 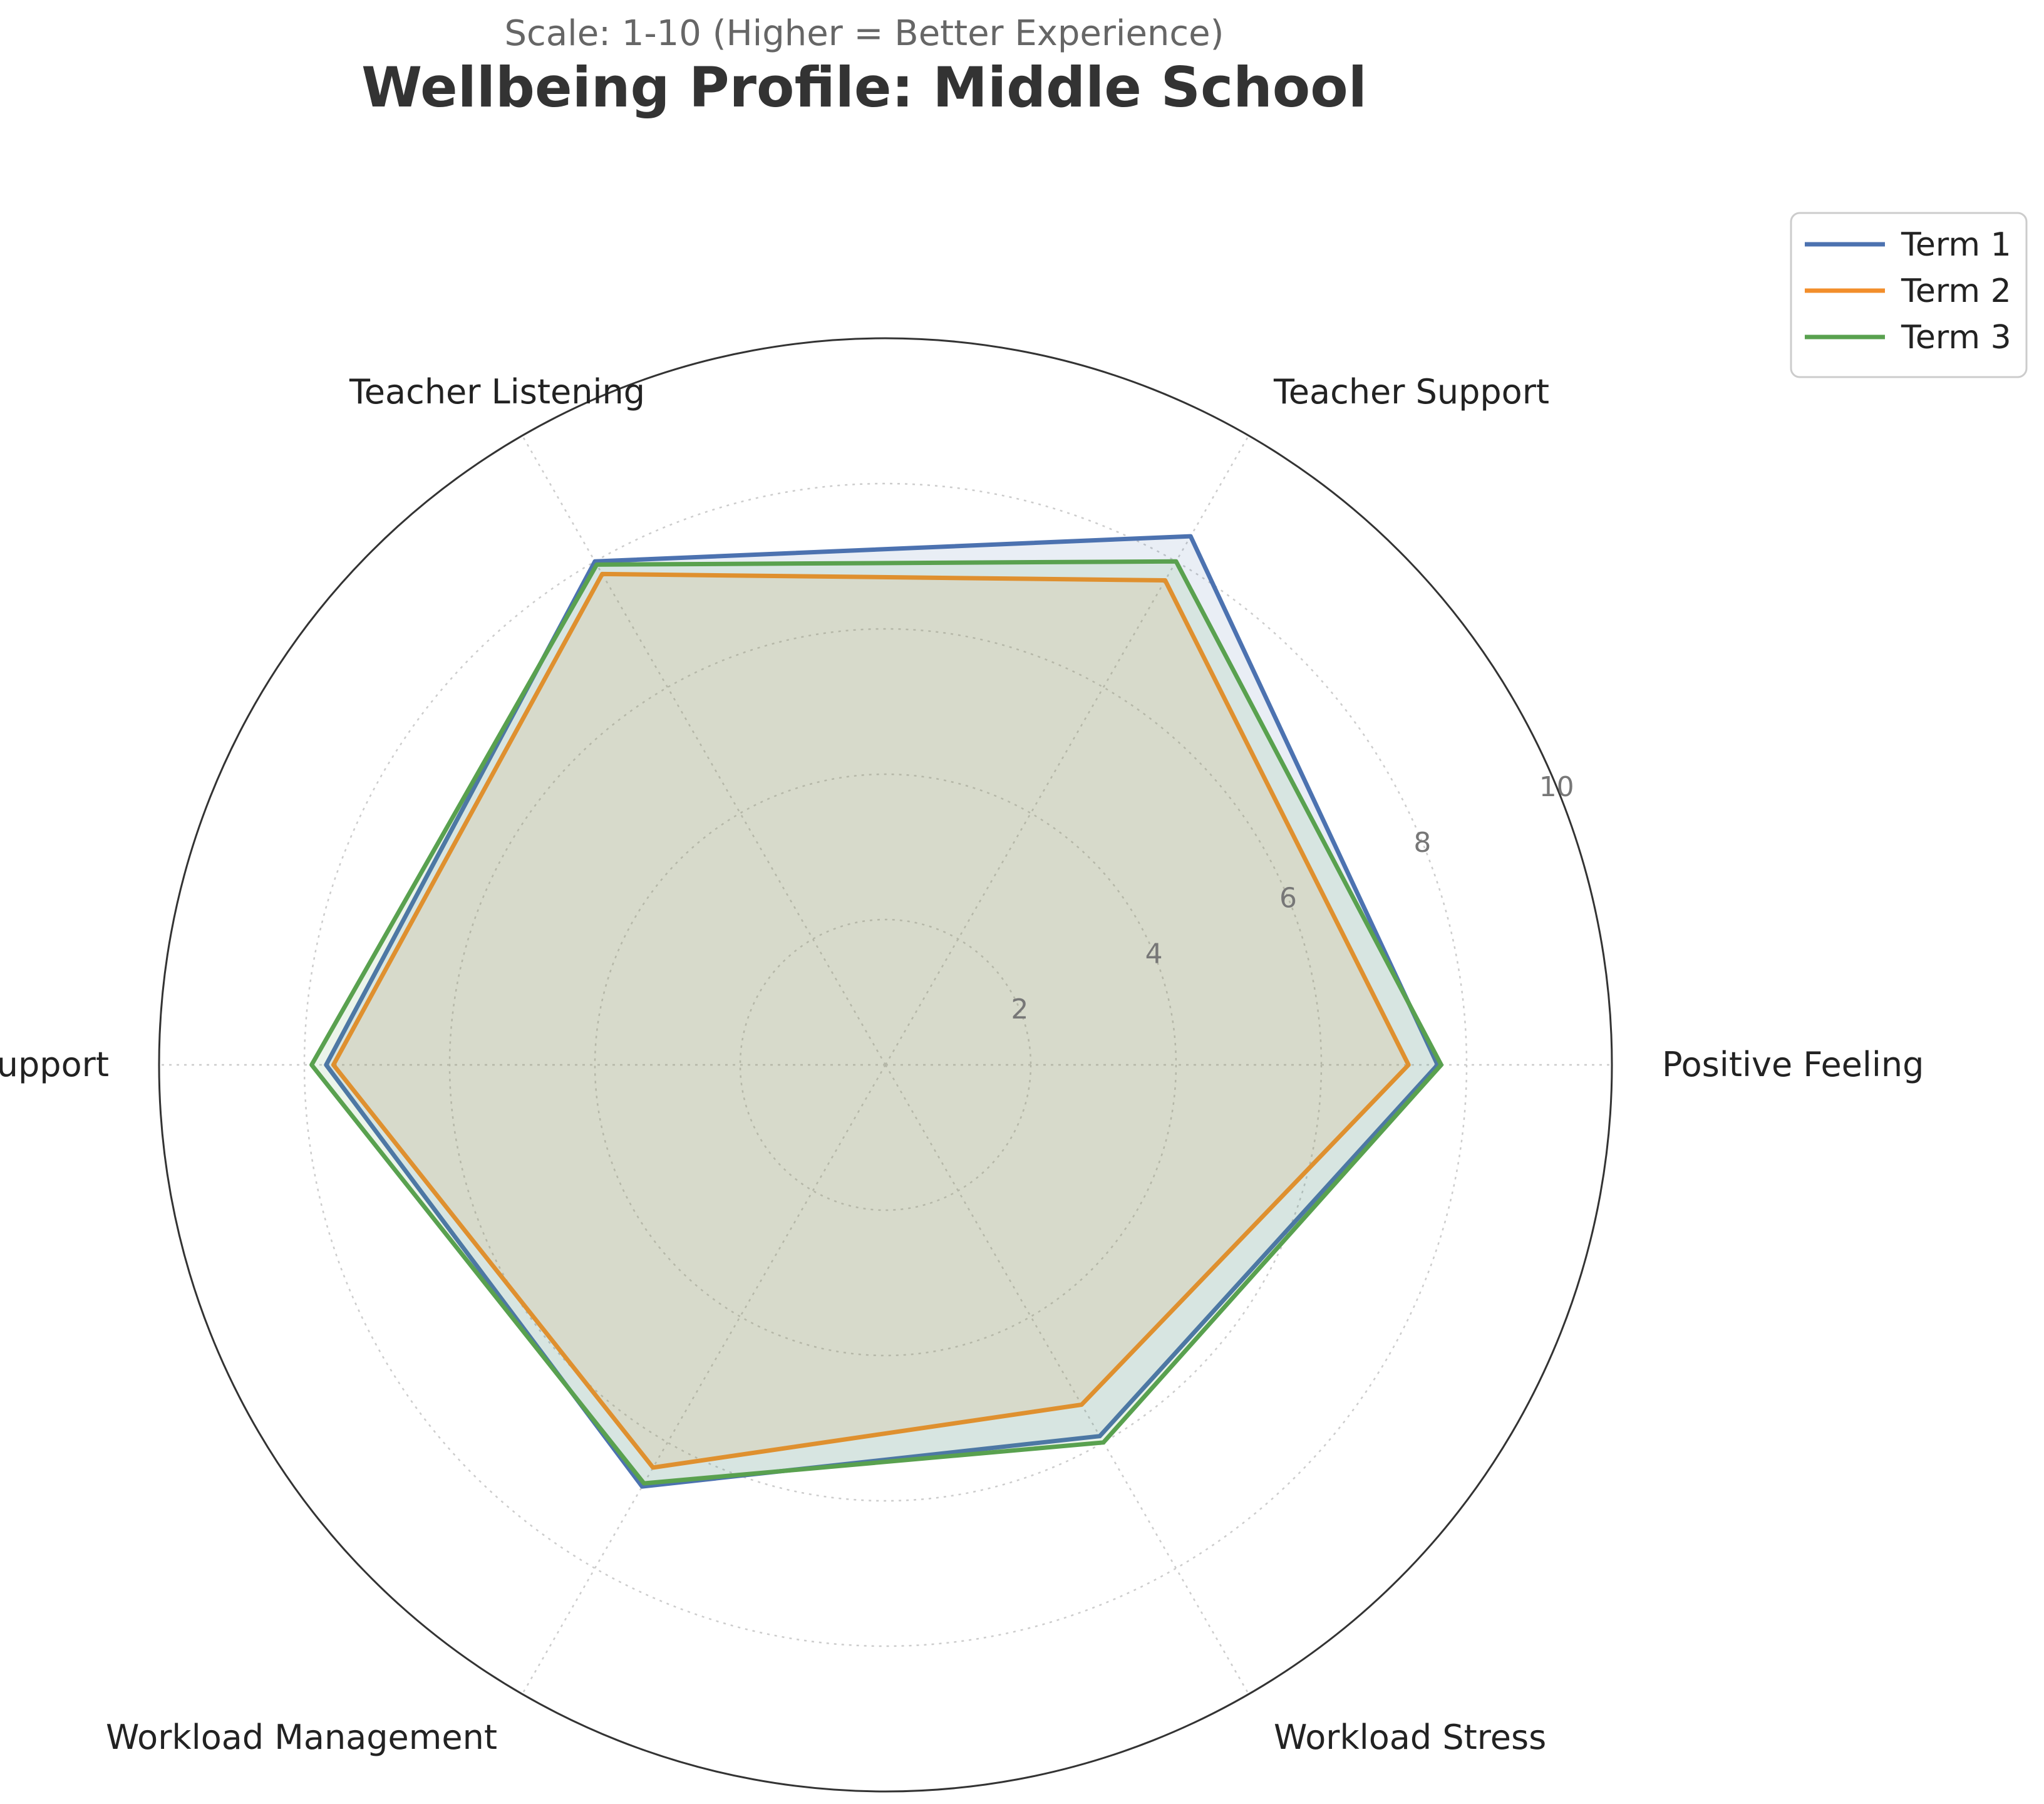 I want to click on chart-subtitle: Scale: 1-10 (Higher = Better Experience), so click(x=864, y=33).